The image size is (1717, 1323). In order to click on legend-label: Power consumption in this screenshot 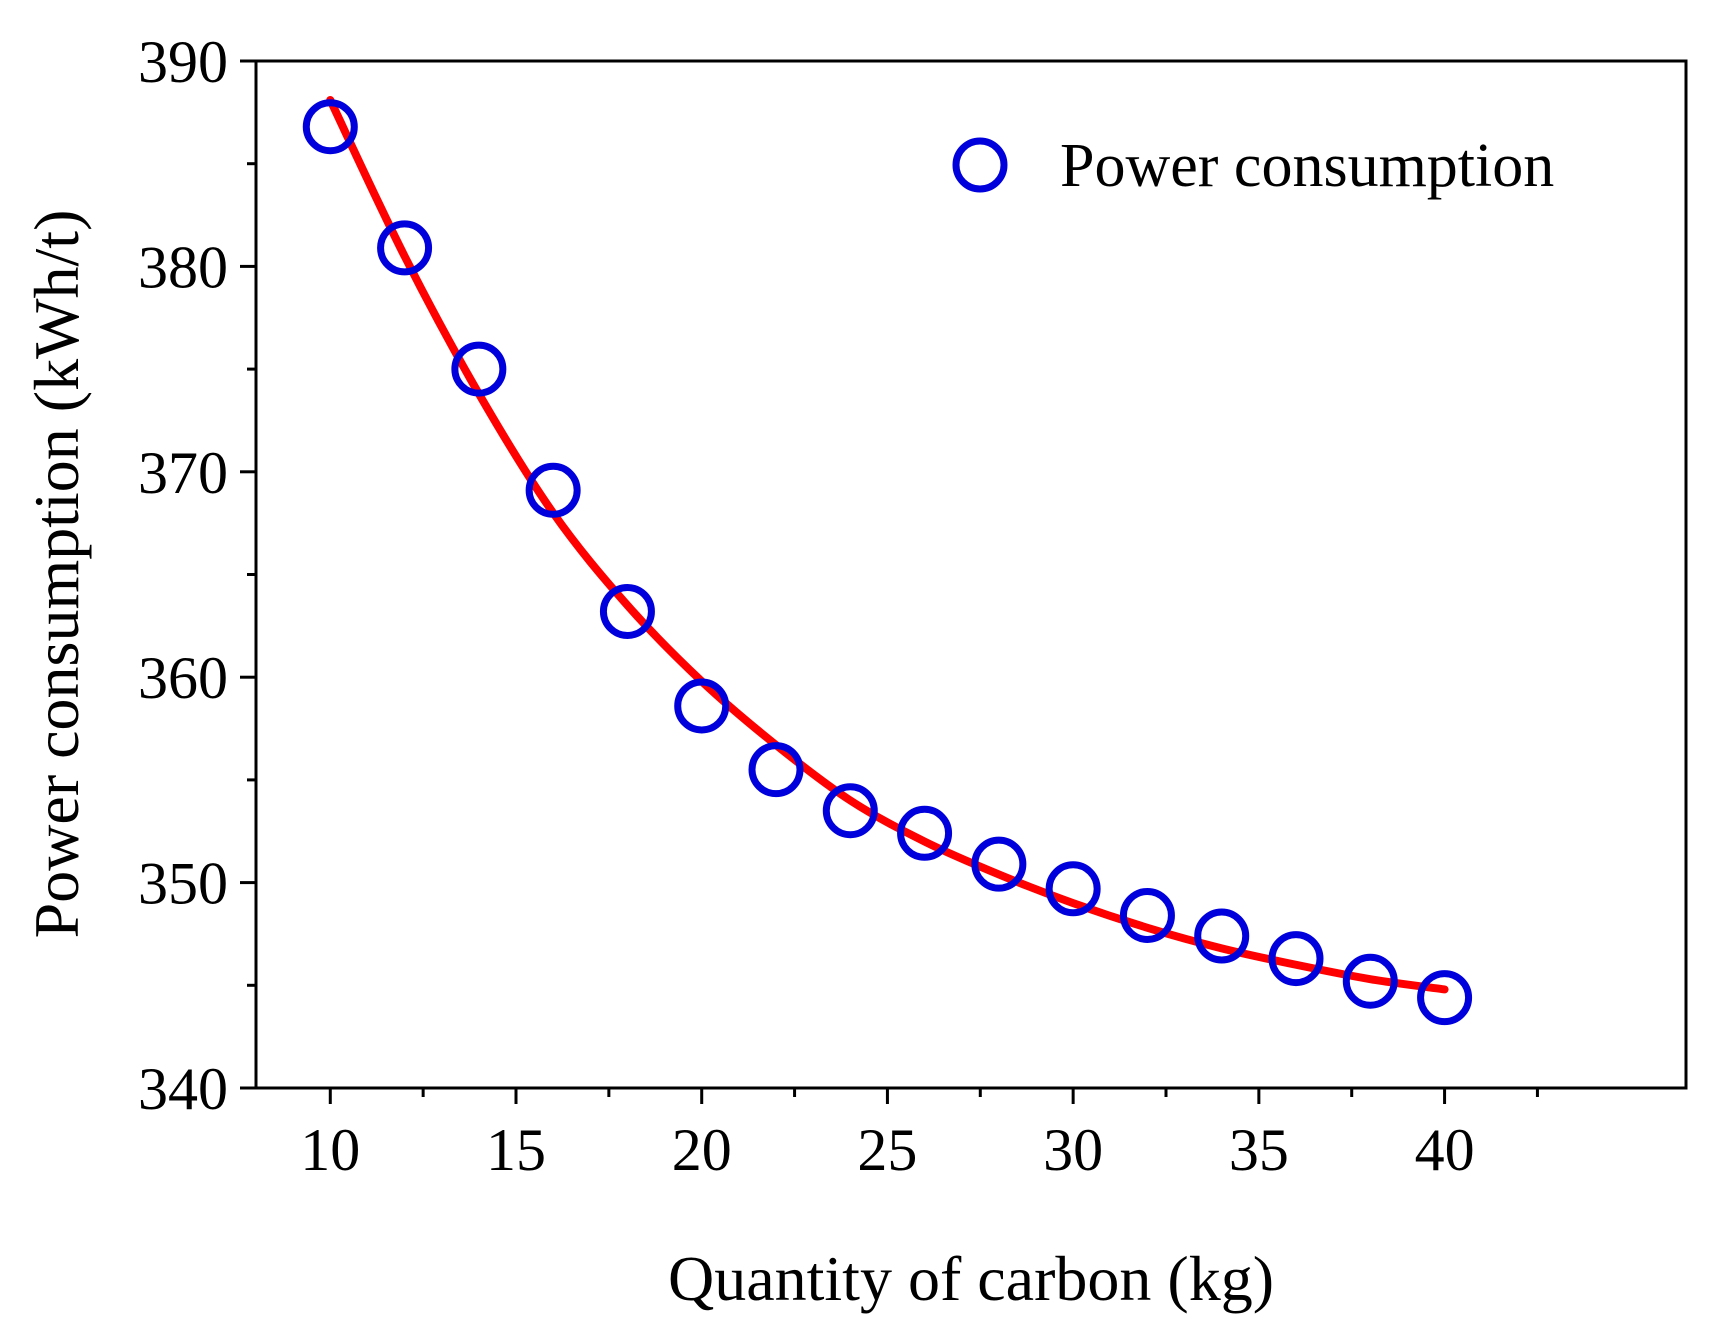, I will do `click(1307, 166)`.